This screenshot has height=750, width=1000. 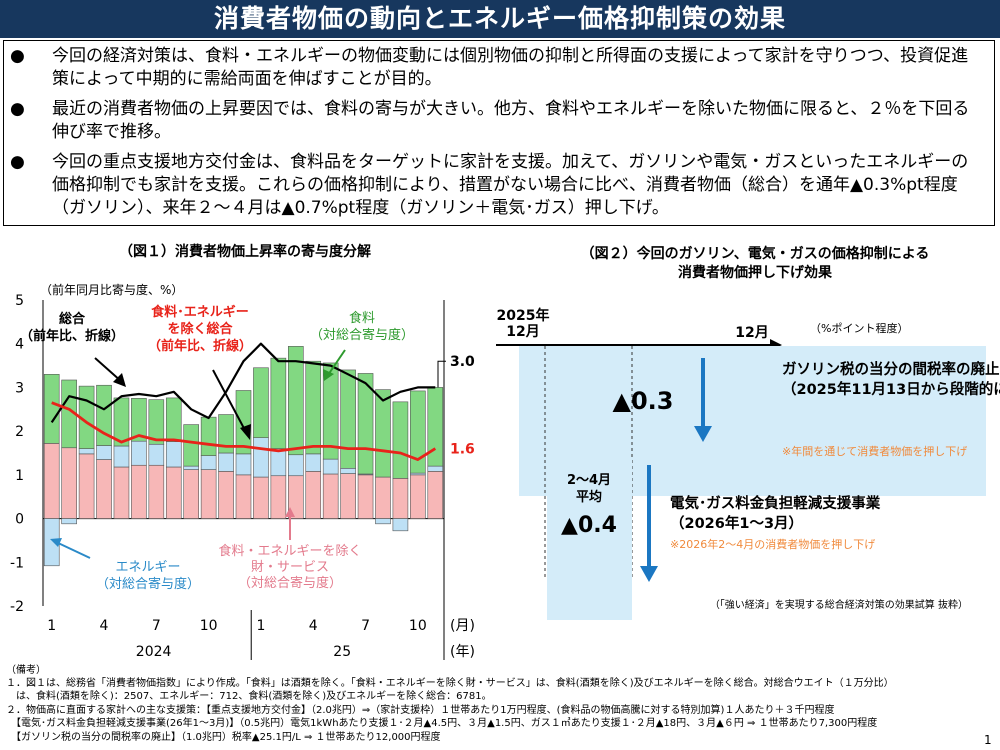 I want to click on y-tick-label: 3, so click(x=19, y=388).